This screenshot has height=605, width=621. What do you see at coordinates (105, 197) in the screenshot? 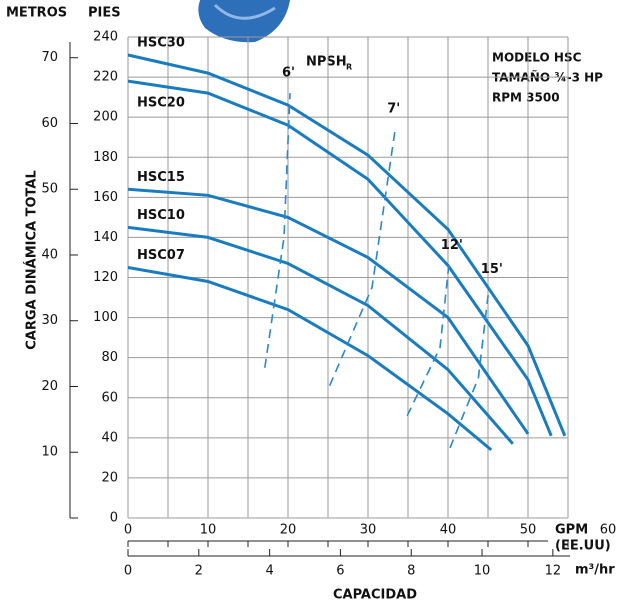
I see `y-tick-label: 160` at bounding box center [105, 197].